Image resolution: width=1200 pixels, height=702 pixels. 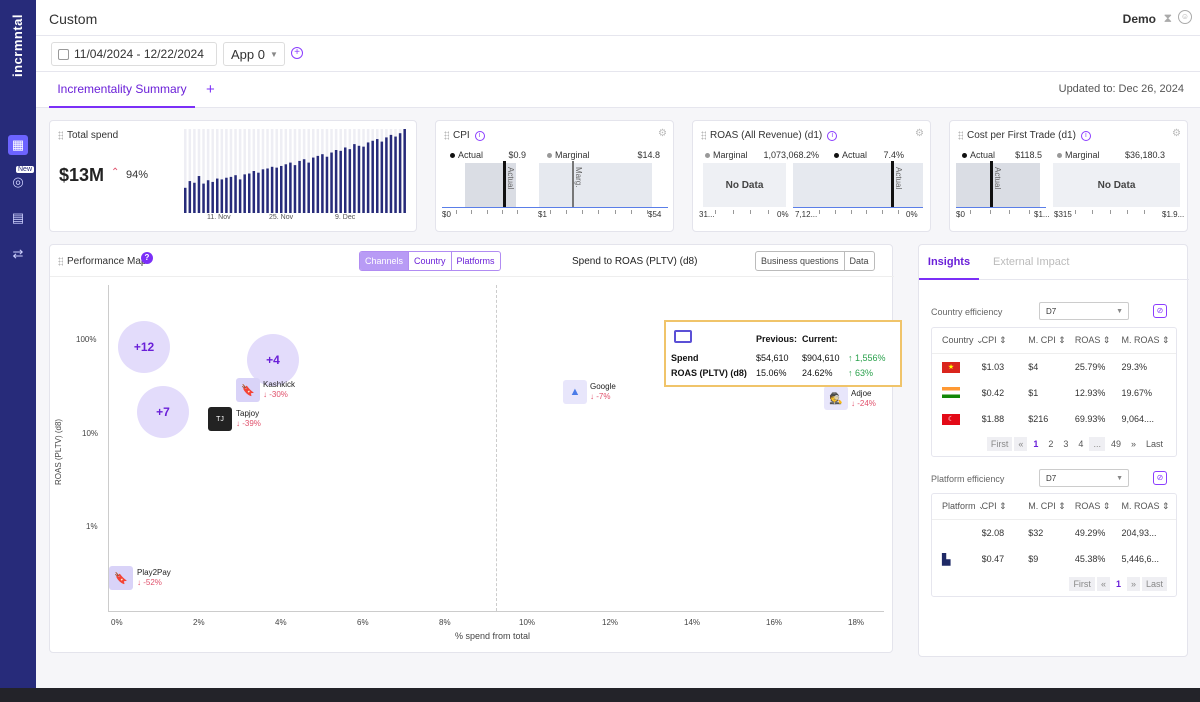 What do you see at coordinates (962, 340) in the screenshot?
I see `column-header-country: Country ⌄` at bounding box center [962, 340].